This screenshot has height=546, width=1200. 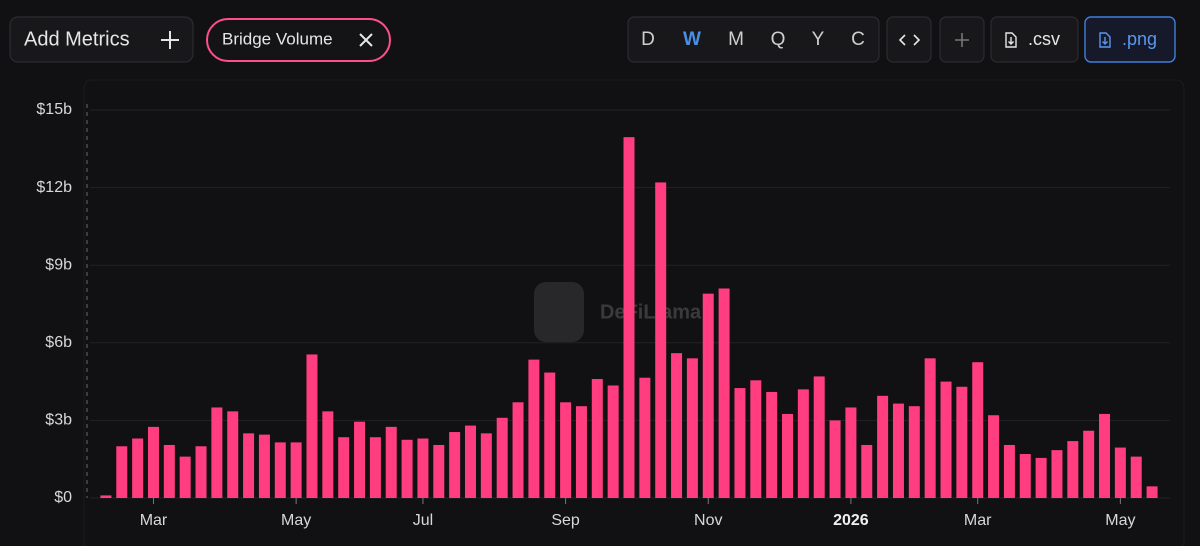 I want to click on remove-icon, so click(x=366, y=40).